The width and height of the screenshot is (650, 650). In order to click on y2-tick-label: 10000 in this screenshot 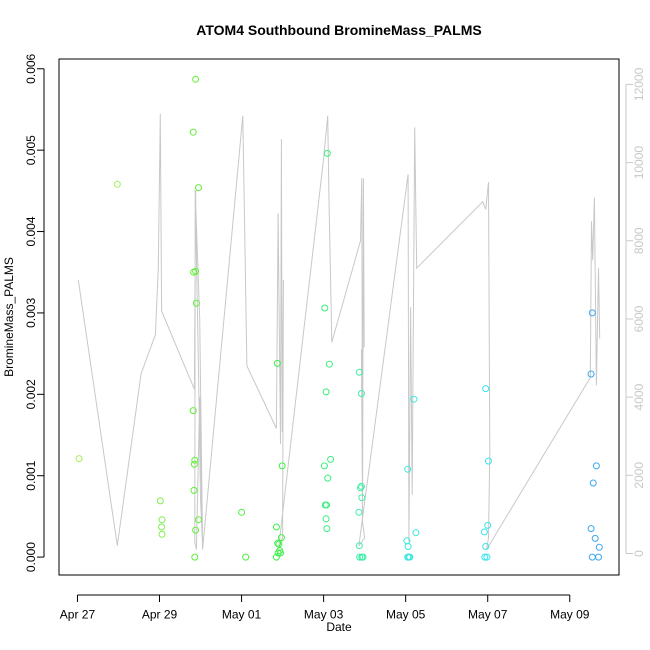, I will do `click(639, 163)`.